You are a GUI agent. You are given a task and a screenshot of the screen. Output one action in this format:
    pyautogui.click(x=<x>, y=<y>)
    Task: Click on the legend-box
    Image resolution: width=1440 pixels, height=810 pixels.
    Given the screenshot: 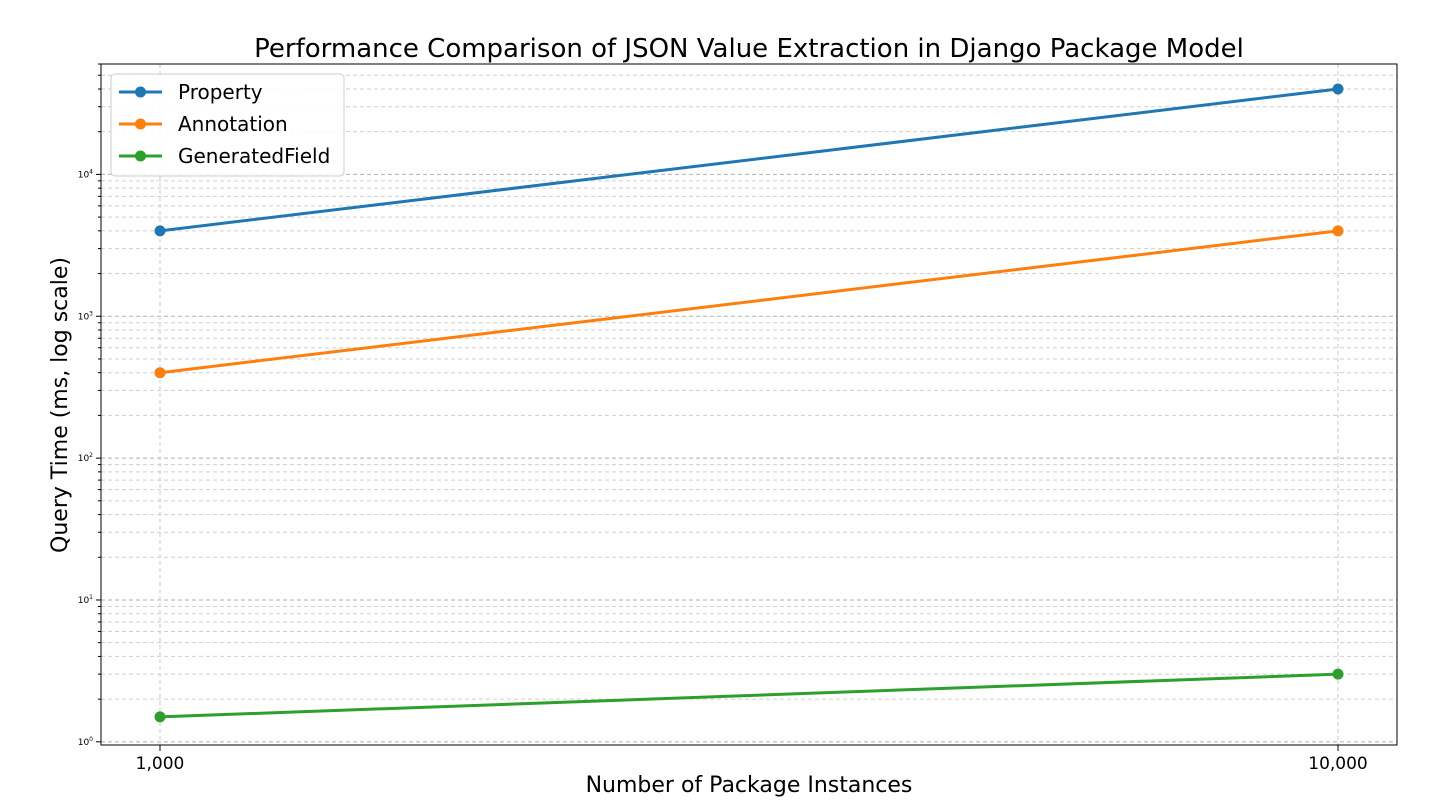 What is the action you would take?
    pyautogui.click(x=227, y=125)
    